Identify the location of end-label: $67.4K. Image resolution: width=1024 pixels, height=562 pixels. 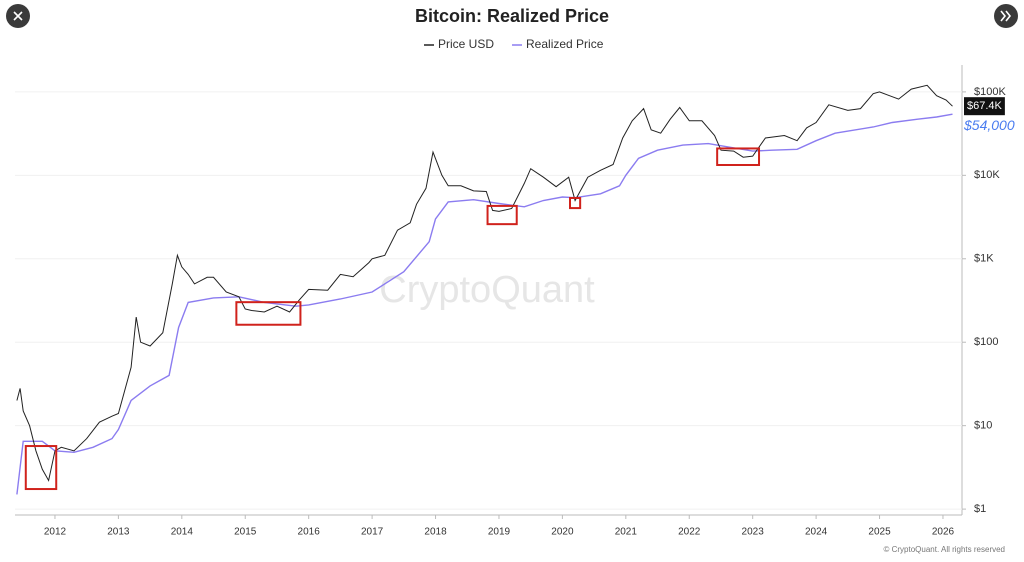
(985, 106).